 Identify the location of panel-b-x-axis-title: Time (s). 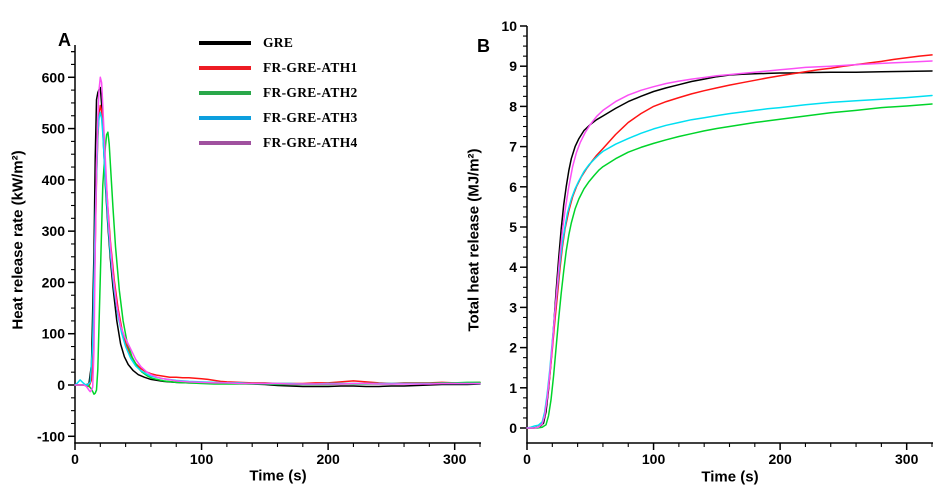
(730, 477).